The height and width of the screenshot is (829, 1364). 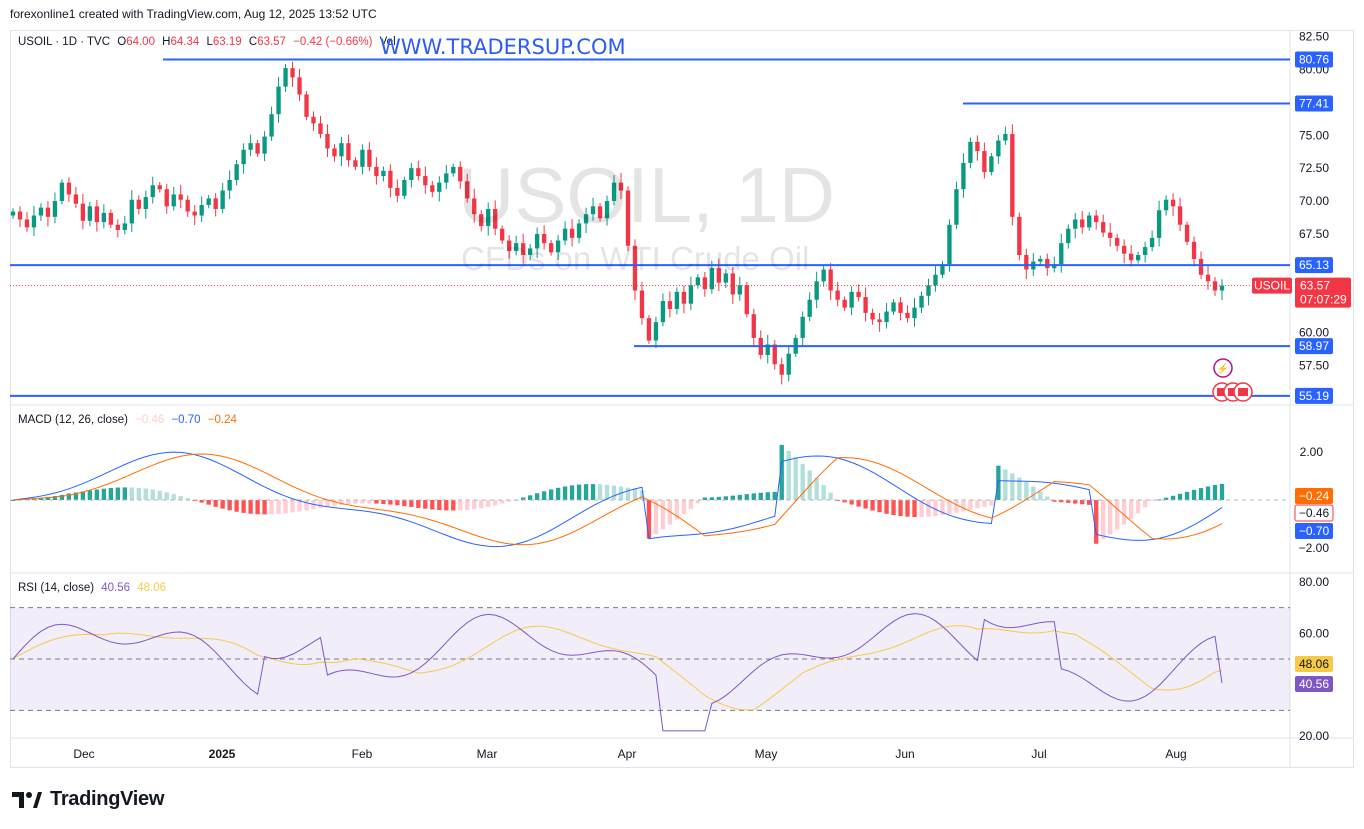 What do you see at coordinates (64, 42) in the screenshot?
I see `symbol-label: USOIL · 1D · TVC` at bounding box center [64, 42].